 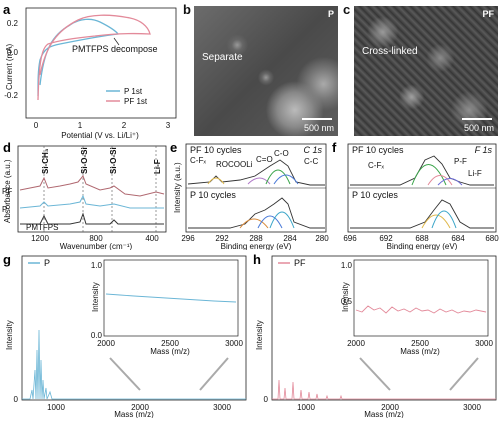 I want to click on sem-caption: Separate, so click(x=222, y=57).